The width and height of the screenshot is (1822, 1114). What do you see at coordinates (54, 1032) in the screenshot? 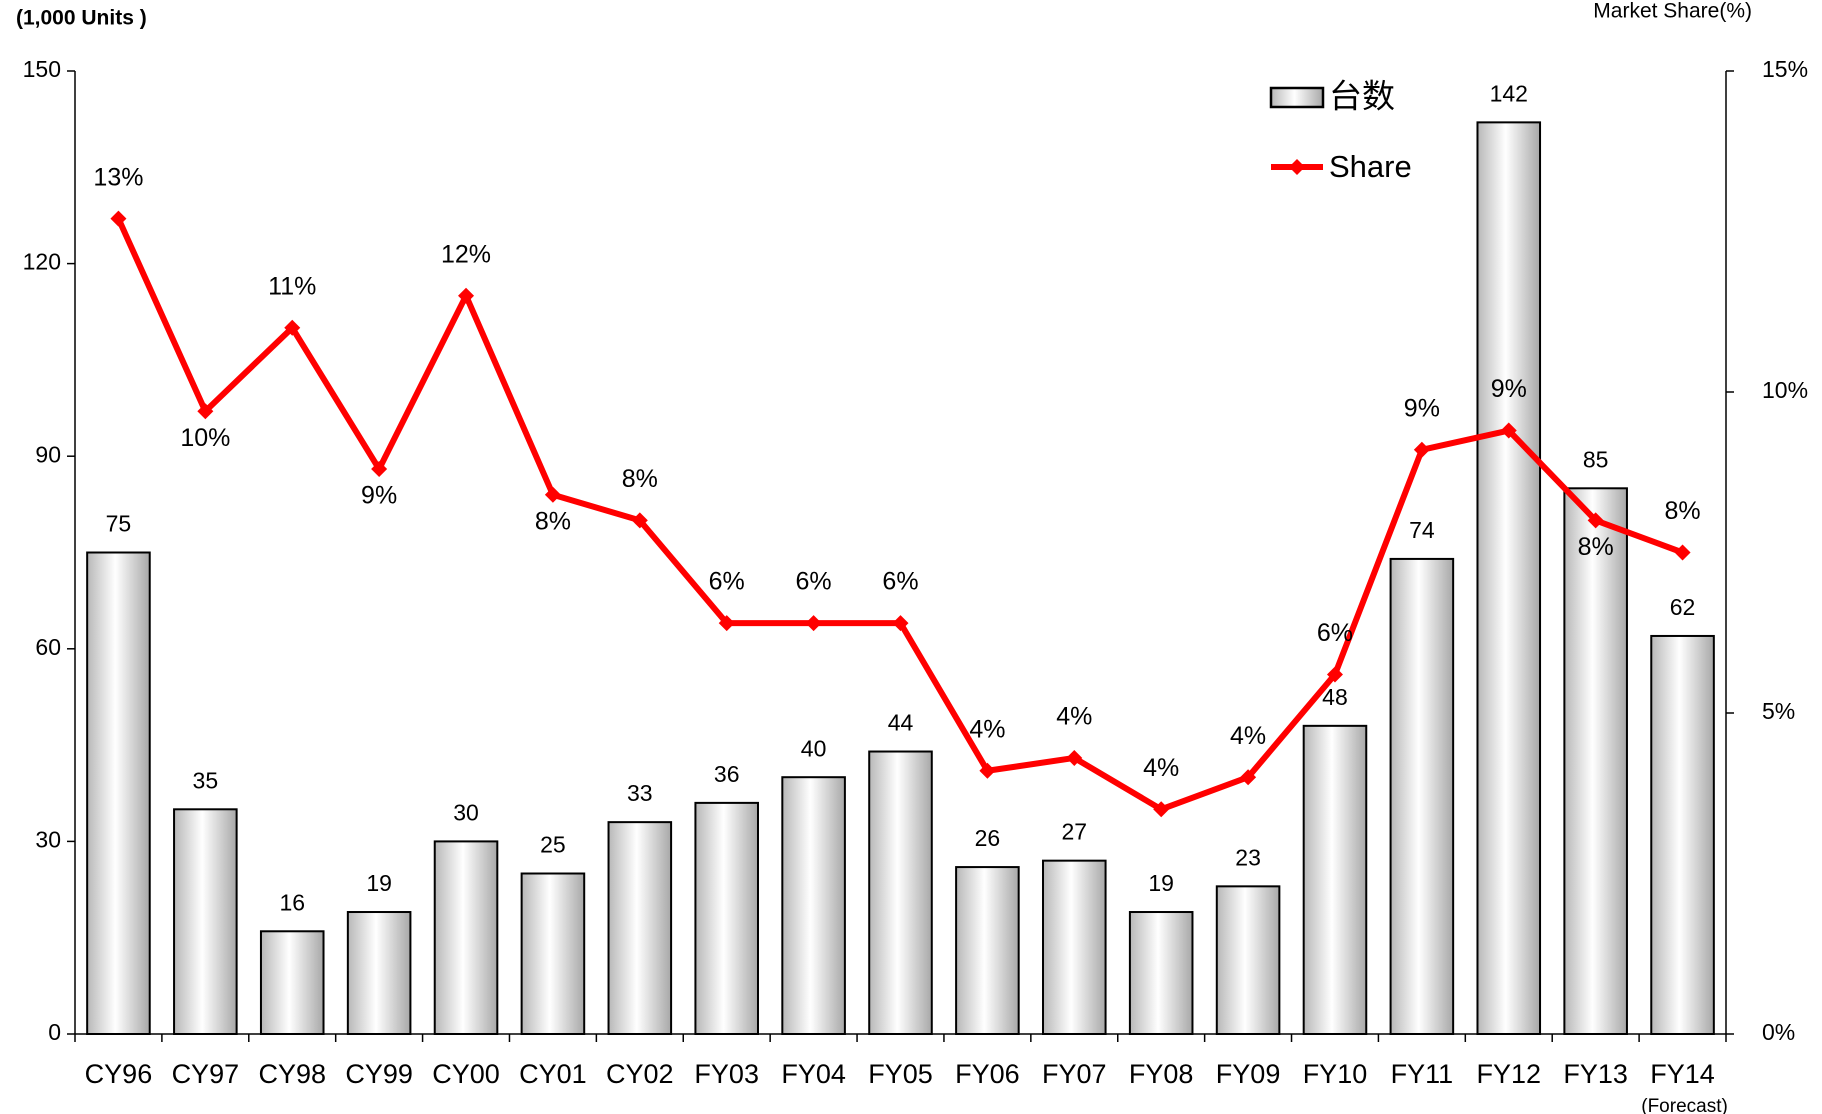
I see `y-tick-label: 0` at bounding box center [54, 1032].